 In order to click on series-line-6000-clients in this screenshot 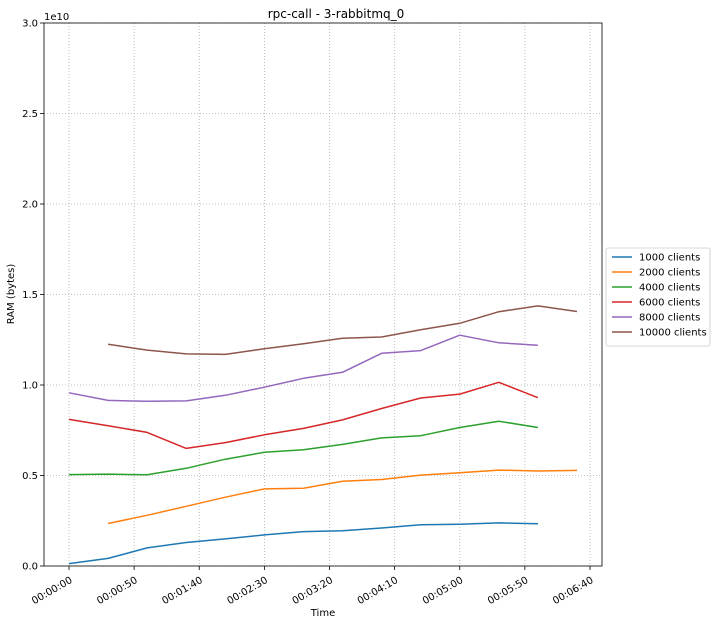, I will do `click(303, 415)`.